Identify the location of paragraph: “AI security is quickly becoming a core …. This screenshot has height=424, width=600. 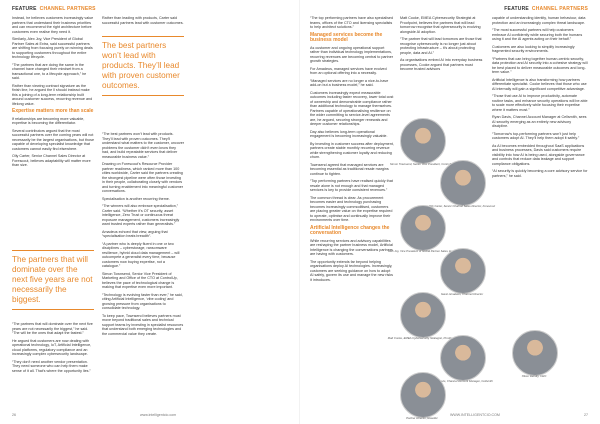
(540, 173).